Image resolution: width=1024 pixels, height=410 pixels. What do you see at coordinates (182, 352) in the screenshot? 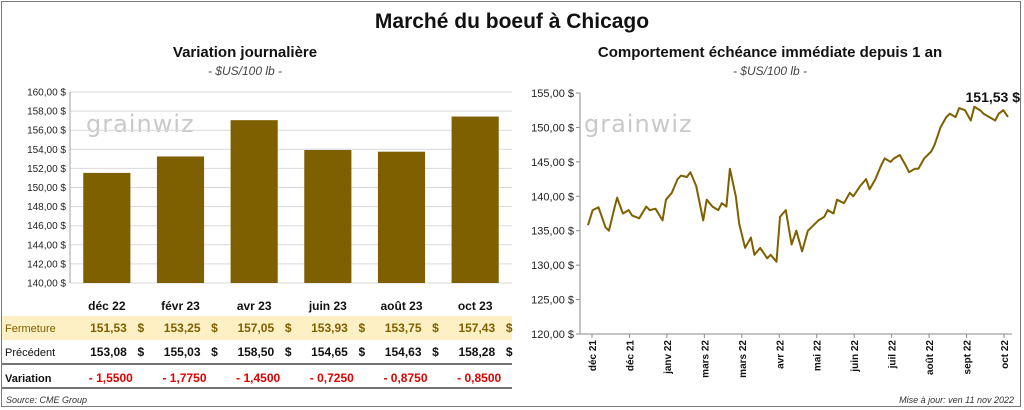
I see `table-cell: 155,03` at bounding box center [182, 352].